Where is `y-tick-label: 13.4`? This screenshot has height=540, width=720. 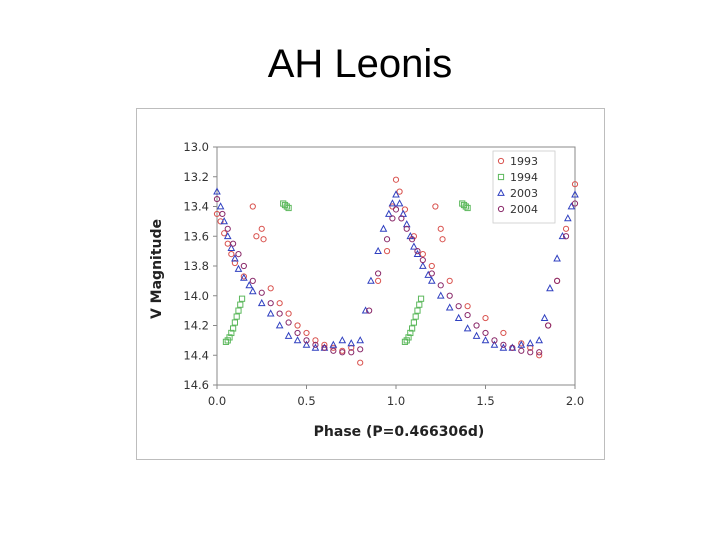
y-tick-label: 13.4 is located at coordinates (196, 207).